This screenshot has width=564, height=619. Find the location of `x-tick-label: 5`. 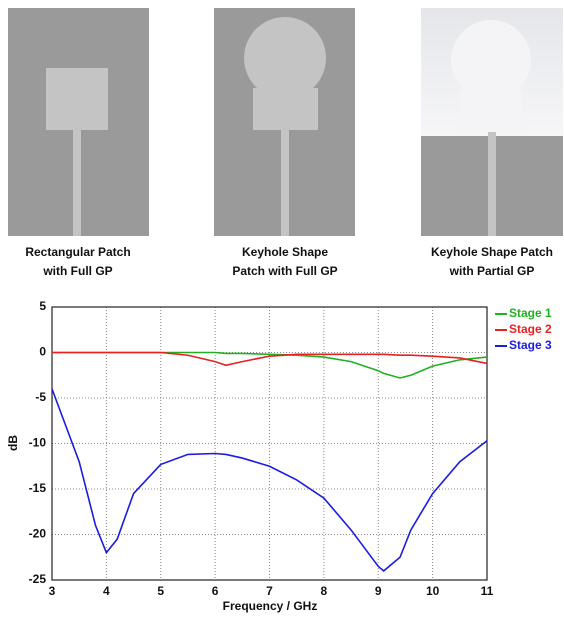

x-tick-label: 5 is located at coordinates (160, 591).